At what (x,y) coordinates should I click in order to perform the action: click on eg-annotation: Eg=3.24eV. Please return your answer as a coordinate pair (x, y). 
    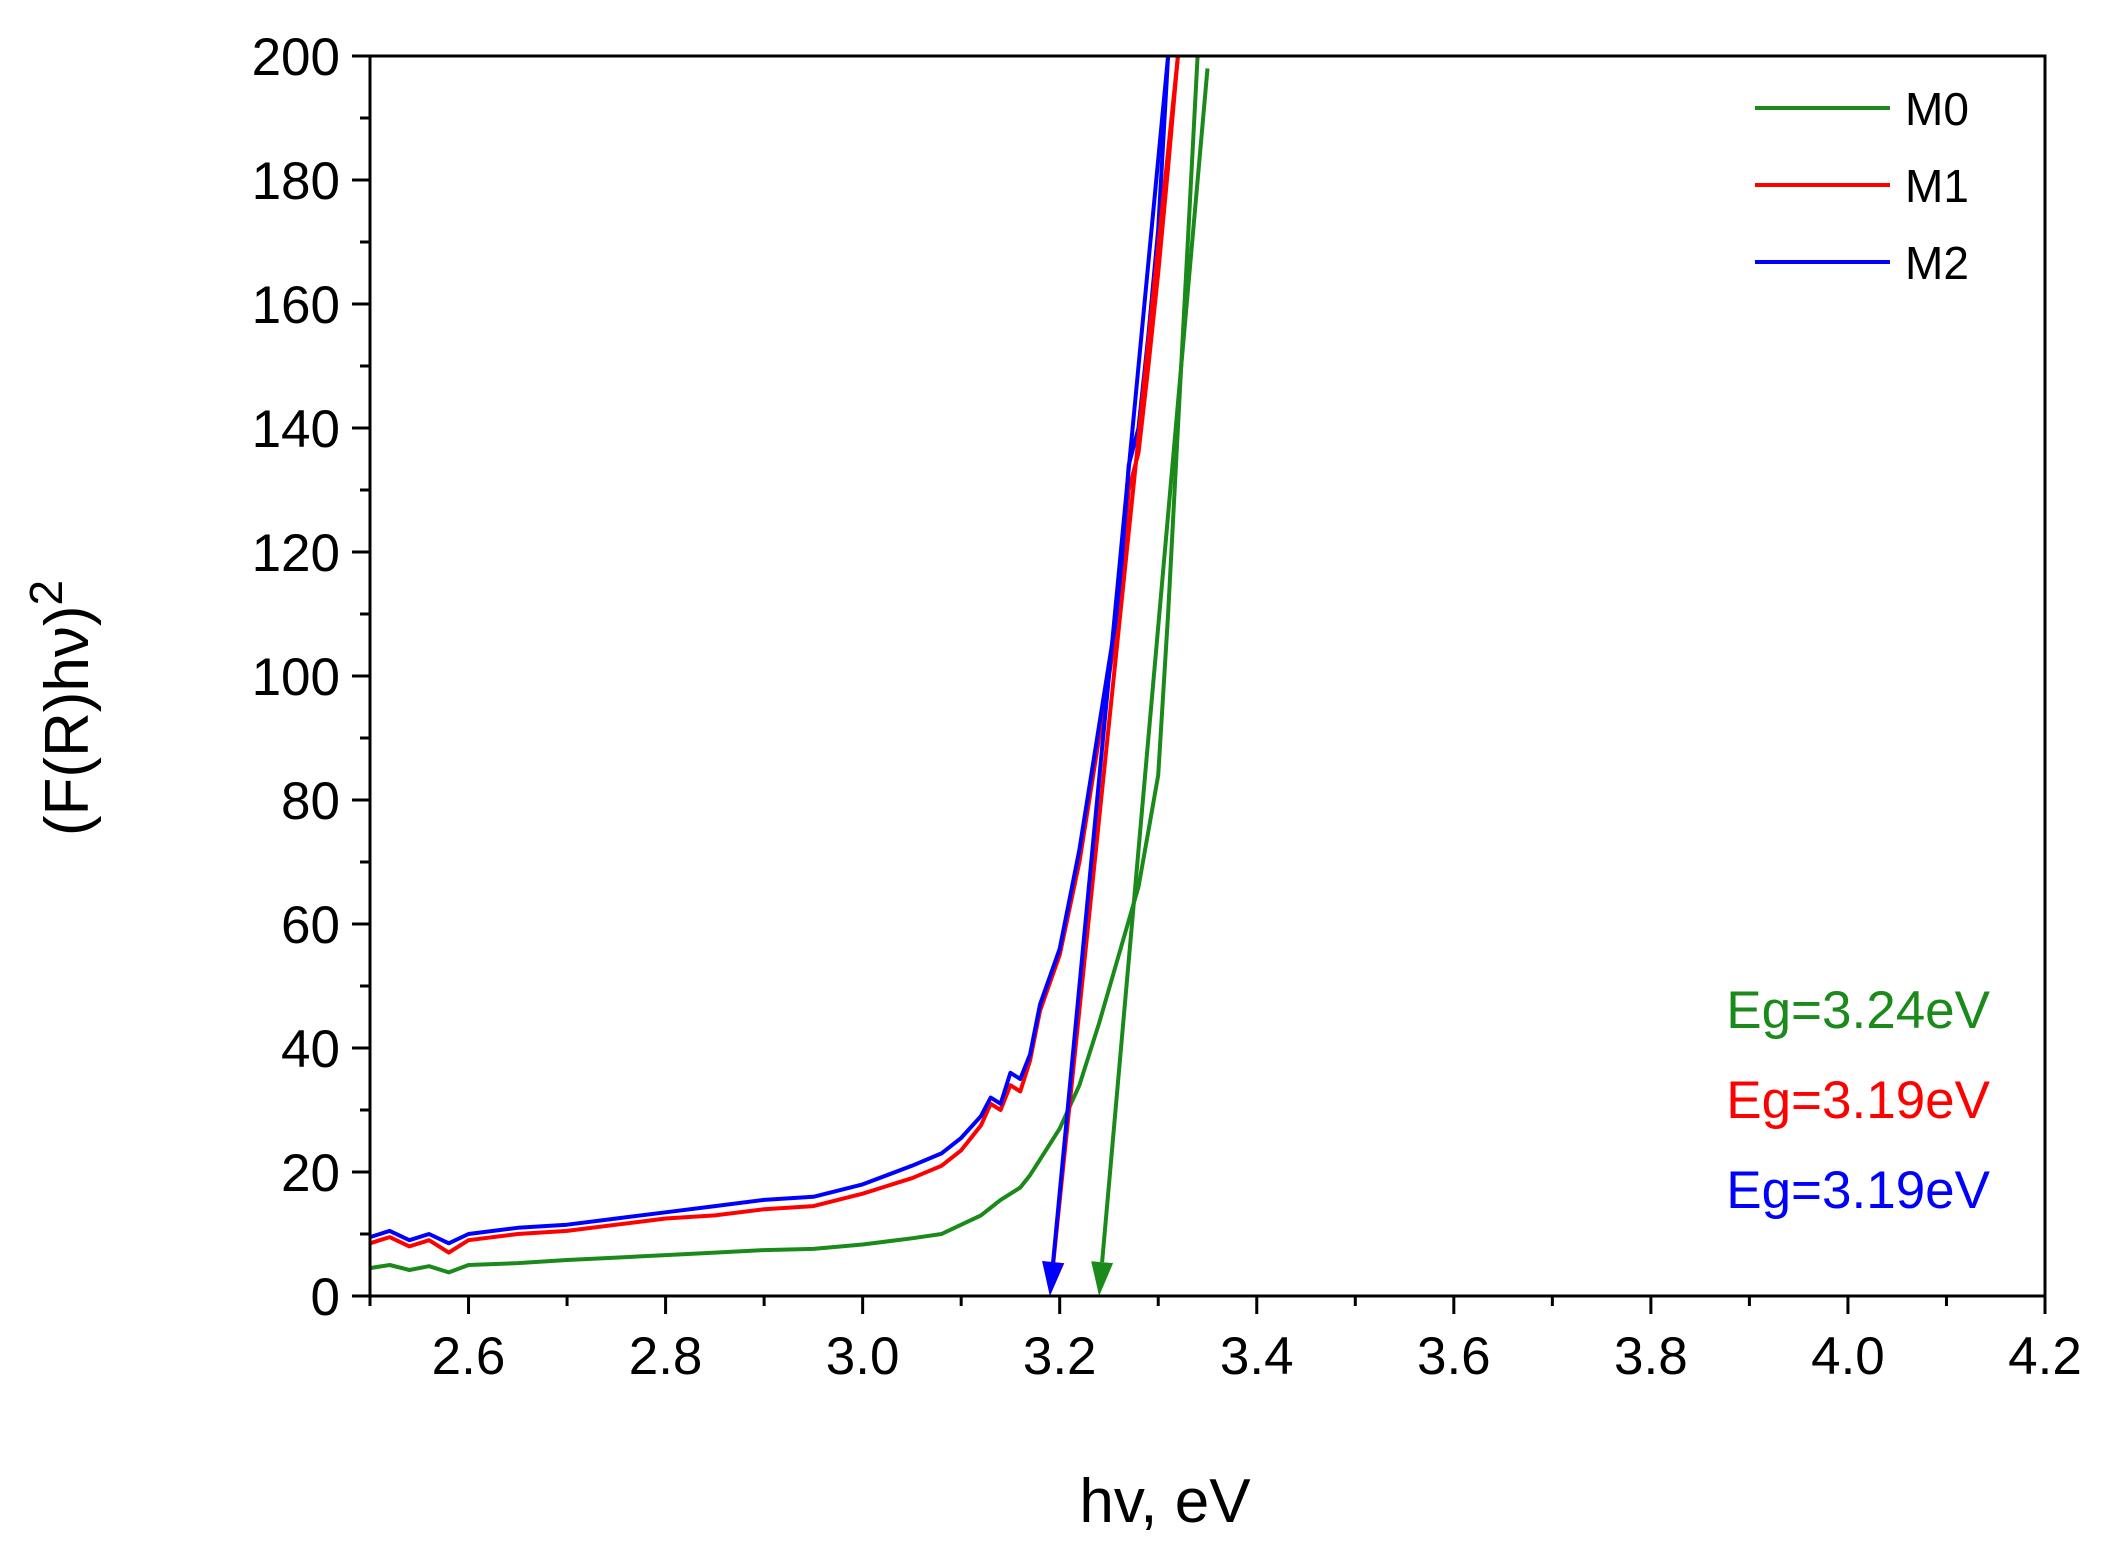
    Looking at the image, I should click on (1858, 1010).